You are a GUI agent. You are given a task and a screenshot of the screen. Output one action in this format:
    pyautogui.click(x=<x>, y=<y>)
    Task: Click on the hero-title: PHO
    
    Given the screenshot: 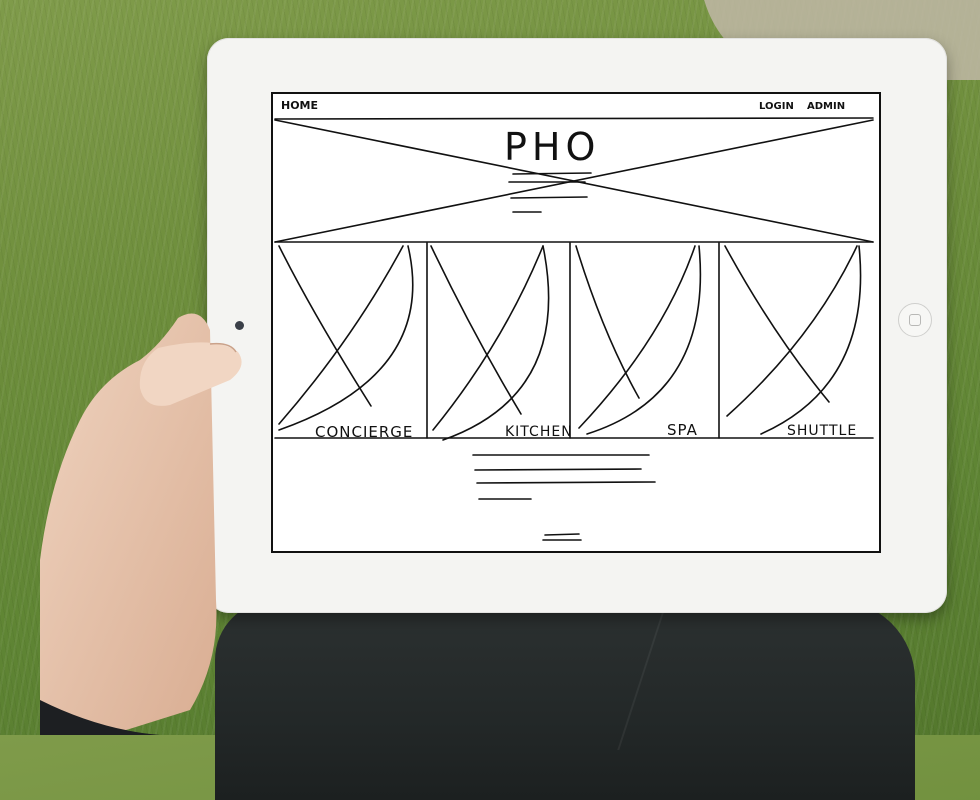 What is the action you would take?
    pyautogui.click(x=552, y=147)
    